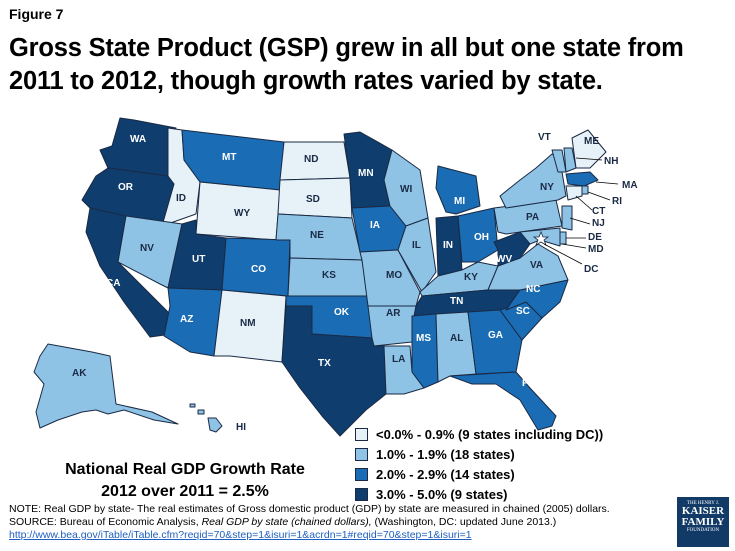 Image resolution: width=735 pixels, height=551 pixels. I want to click on leader-line-RI, so click(599, 196).